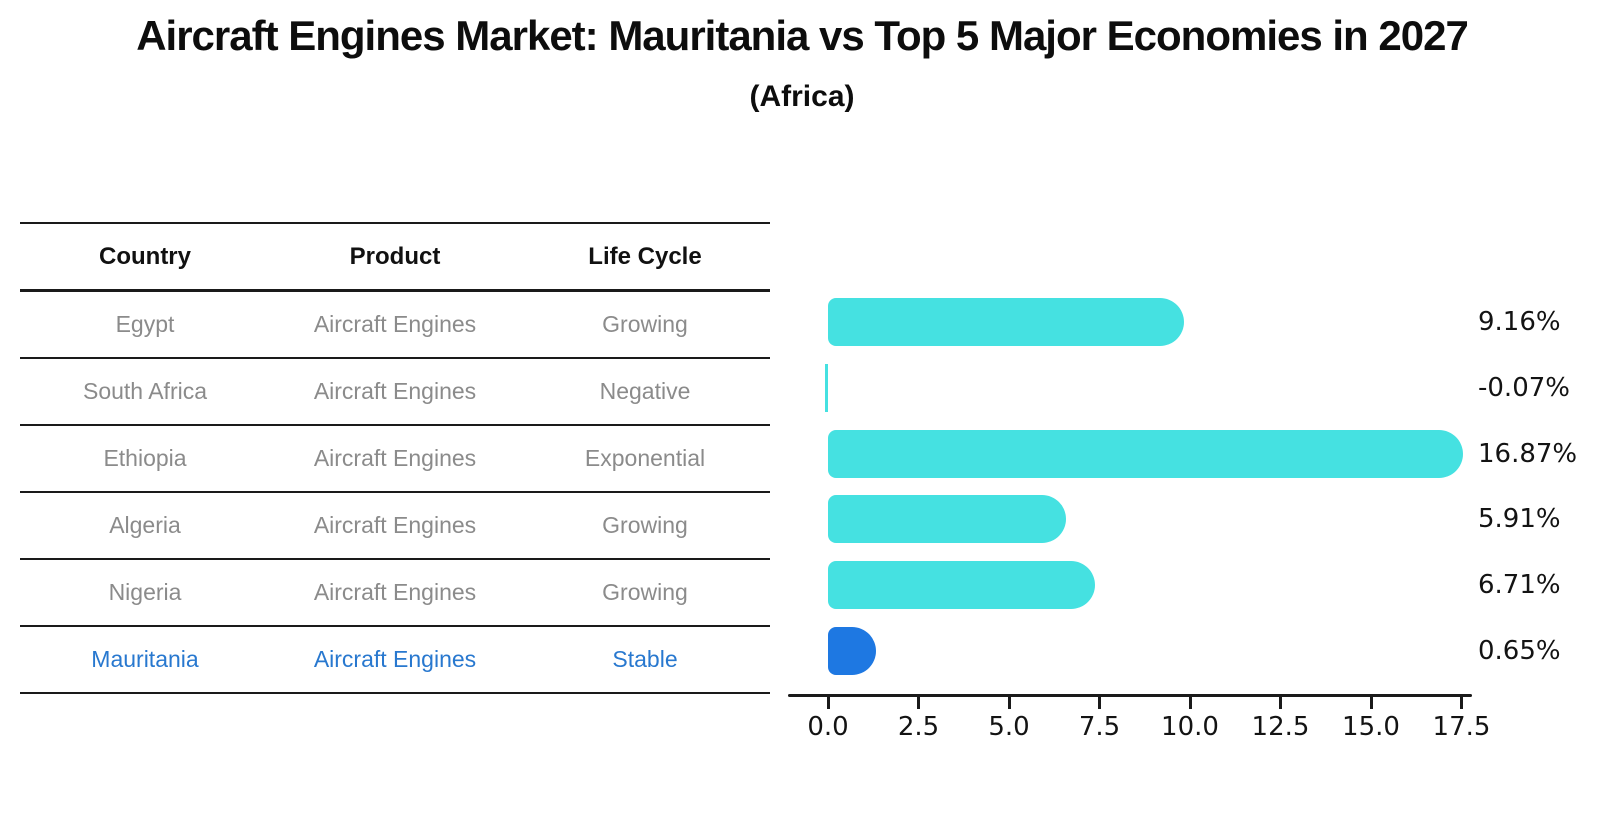 The width and height of the screenshot is (1604, 823). I want to click on x-axis-tick-label: 10.0, so click(1190, 727).